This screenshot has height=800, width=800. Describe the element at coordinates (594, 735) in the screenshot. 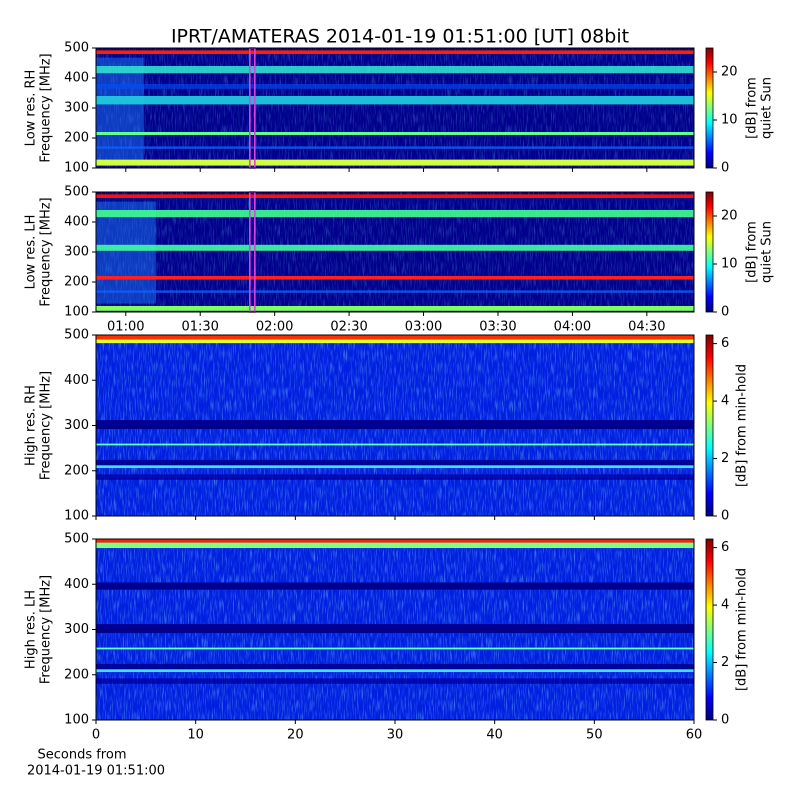

I see `x-tick-label: 50` at that location.